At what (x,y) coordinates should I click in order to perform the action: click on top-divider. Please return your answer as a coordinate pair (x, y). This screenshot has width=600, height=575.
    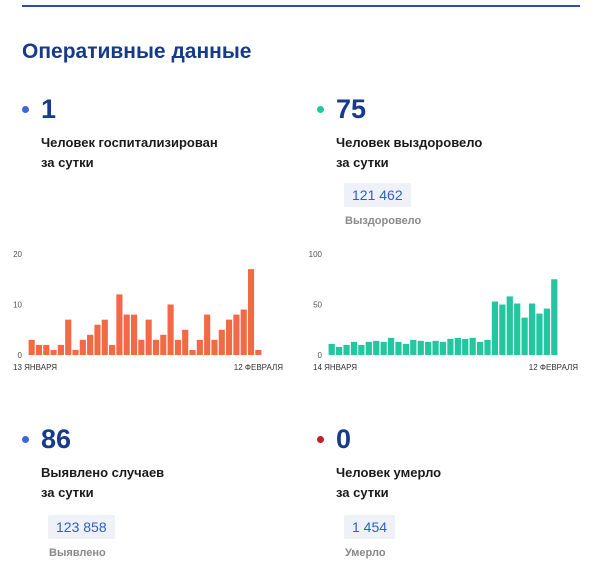
    Looking at the image, I should click on (301, 6).